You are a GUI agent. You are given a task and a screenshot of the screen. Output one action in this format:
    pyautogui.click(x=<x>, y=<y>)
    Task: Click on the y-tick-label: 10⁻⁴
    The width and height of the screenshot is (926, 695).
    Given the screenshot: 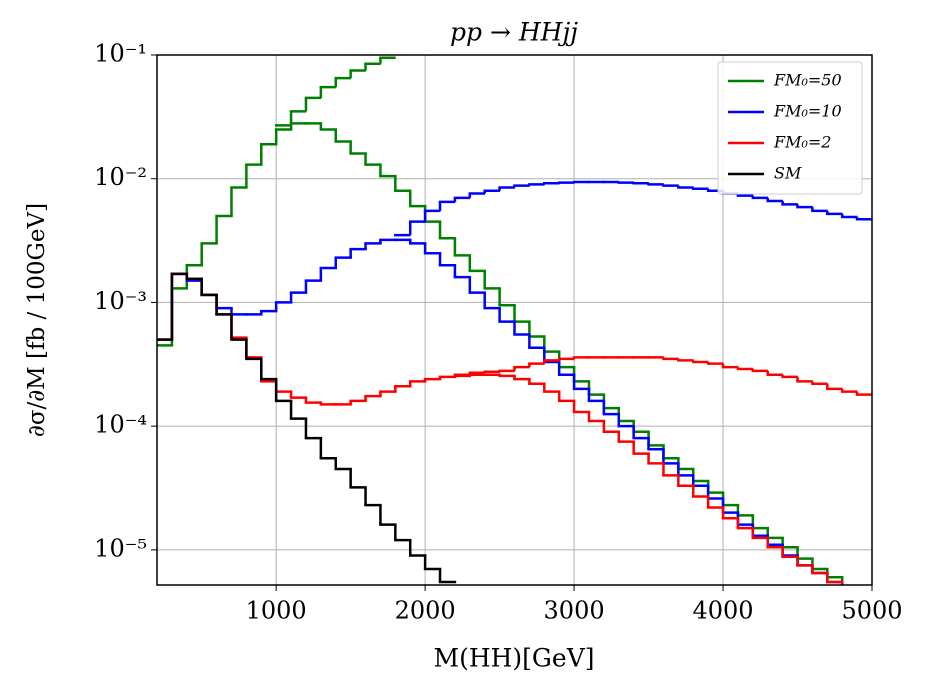 What is the action you would take?
    pyautogui.click(x=120, y=425)
    